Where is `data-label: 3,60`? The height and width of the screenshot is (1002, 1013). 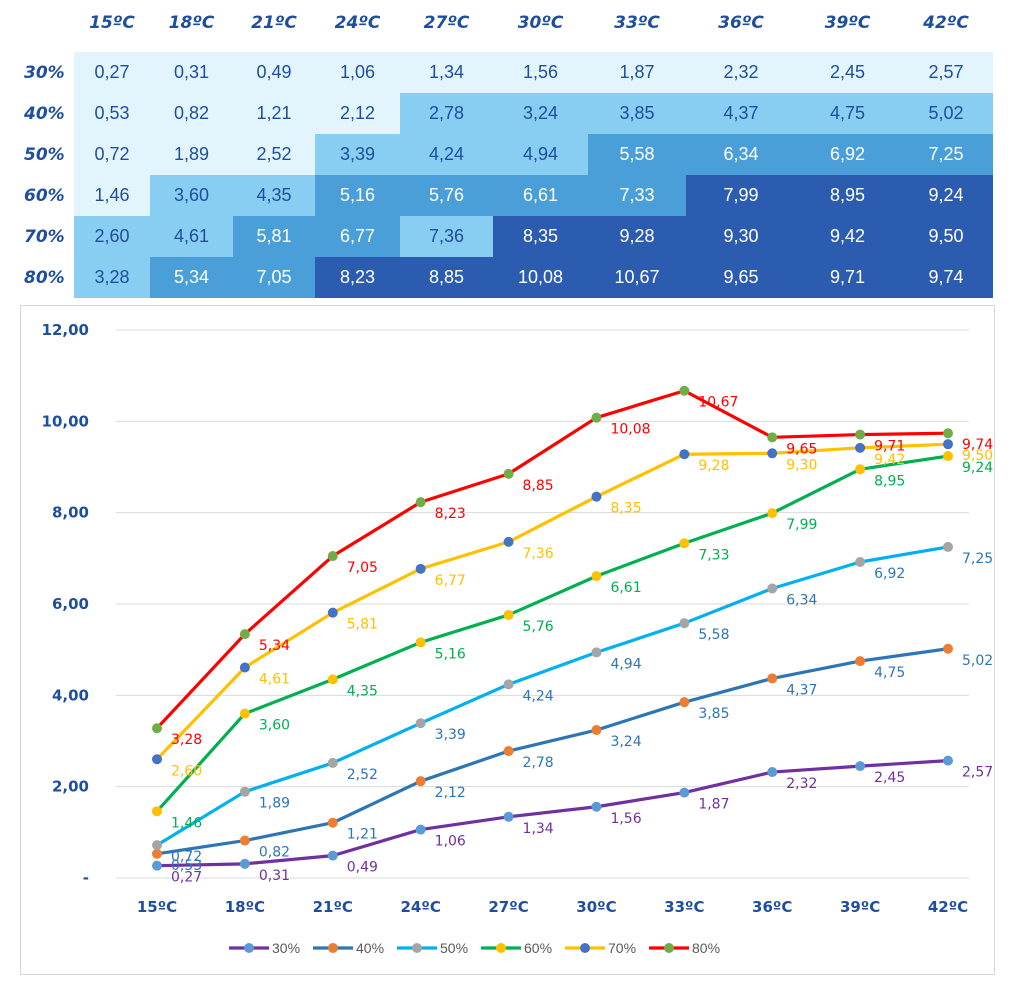 data-label: 3,60 is located at coordinates (274, 726).